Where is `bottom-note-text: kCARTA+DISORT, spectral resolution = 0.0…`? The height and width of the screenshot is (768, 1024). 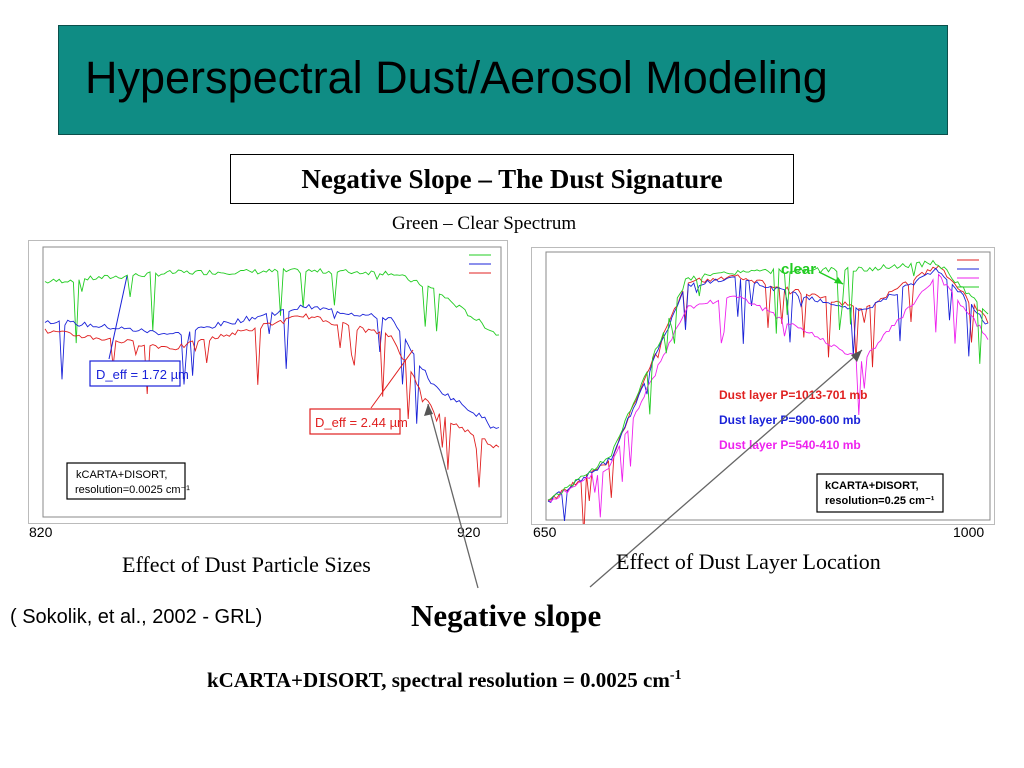
bottom-note-text: kCARTA+DISORT, spectral resolution = 0.0… is located at coordinates (438, 680).